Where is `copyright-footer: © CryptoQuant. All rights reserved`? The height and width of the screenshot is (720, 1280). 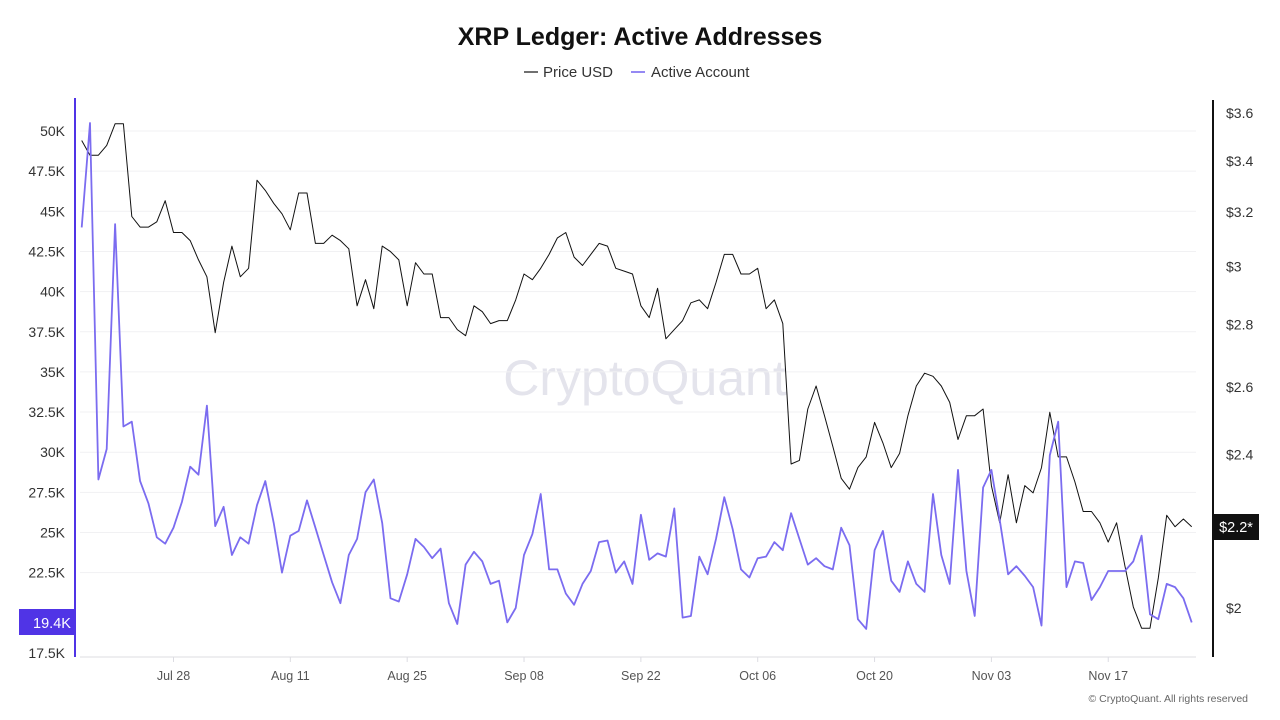 copyright-footer: © CryptoQuant. All rights reserved is located at coordinates (1169, 699).